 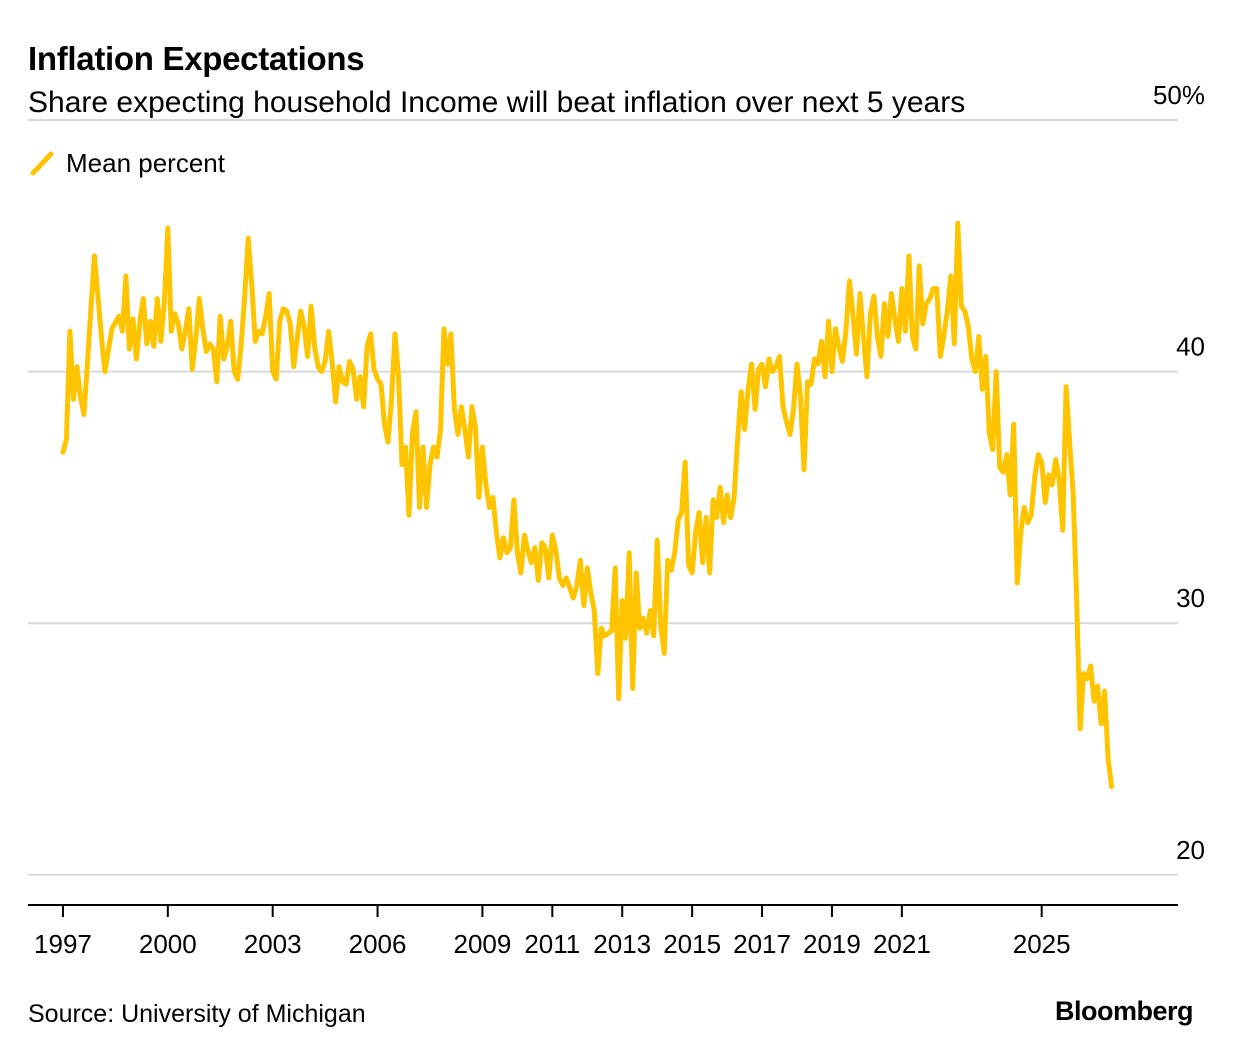 What do you see at coordinates (1179, 472) in the screenshot?
I see `y-axis-labels: 50% 40 30 20` at bounding box center [1179, 472].